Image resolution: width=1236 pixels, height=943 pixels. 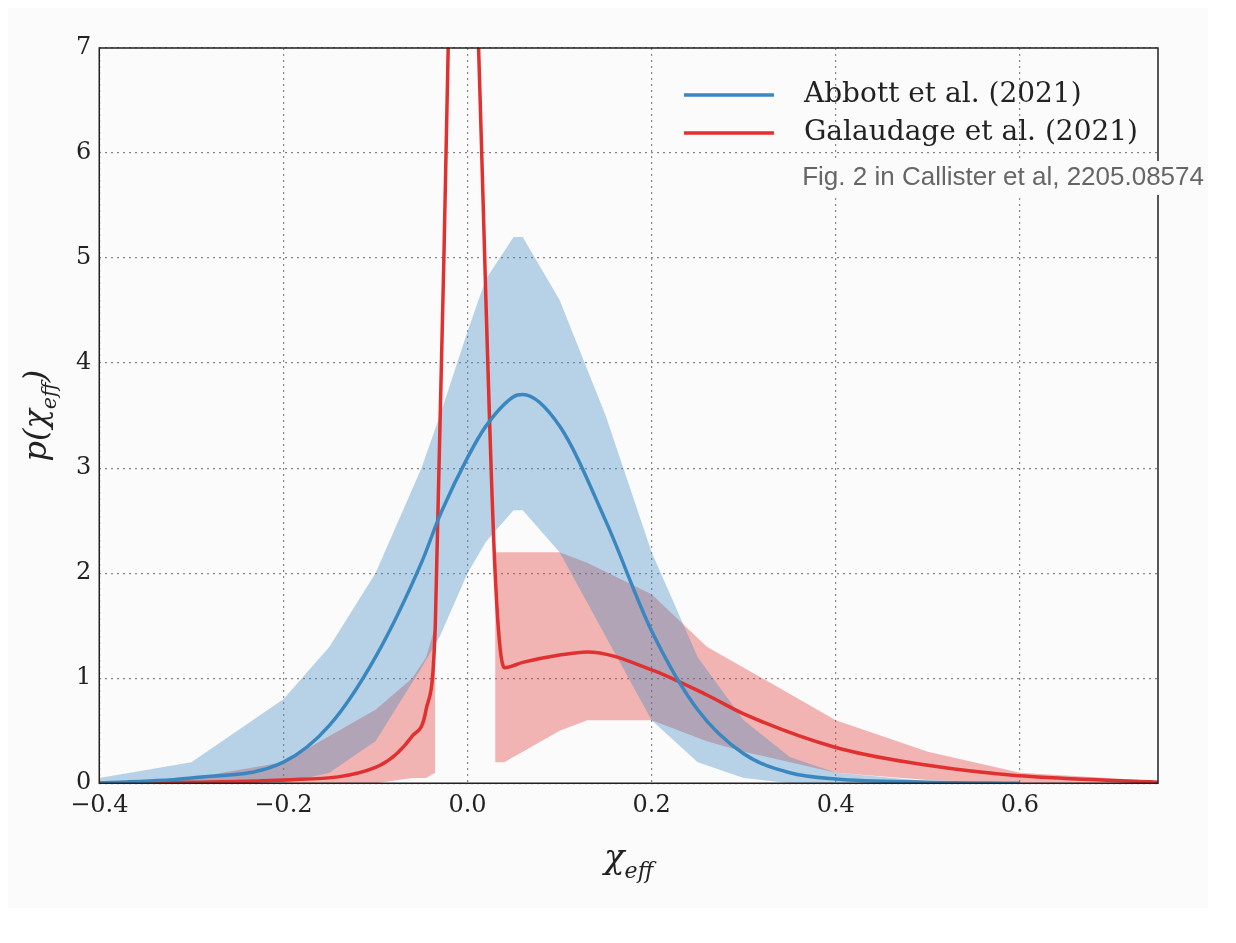 What do you see at coordinates (83, 571) in the screenshot?
I see `y-tick-label: 2` at bounding box center [83, 571].